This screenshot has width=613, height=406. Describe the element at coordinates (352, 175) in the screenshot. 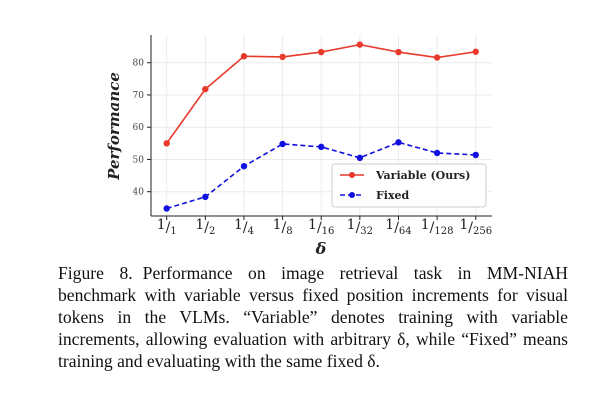

I see `legend-marker-variable` at that location.